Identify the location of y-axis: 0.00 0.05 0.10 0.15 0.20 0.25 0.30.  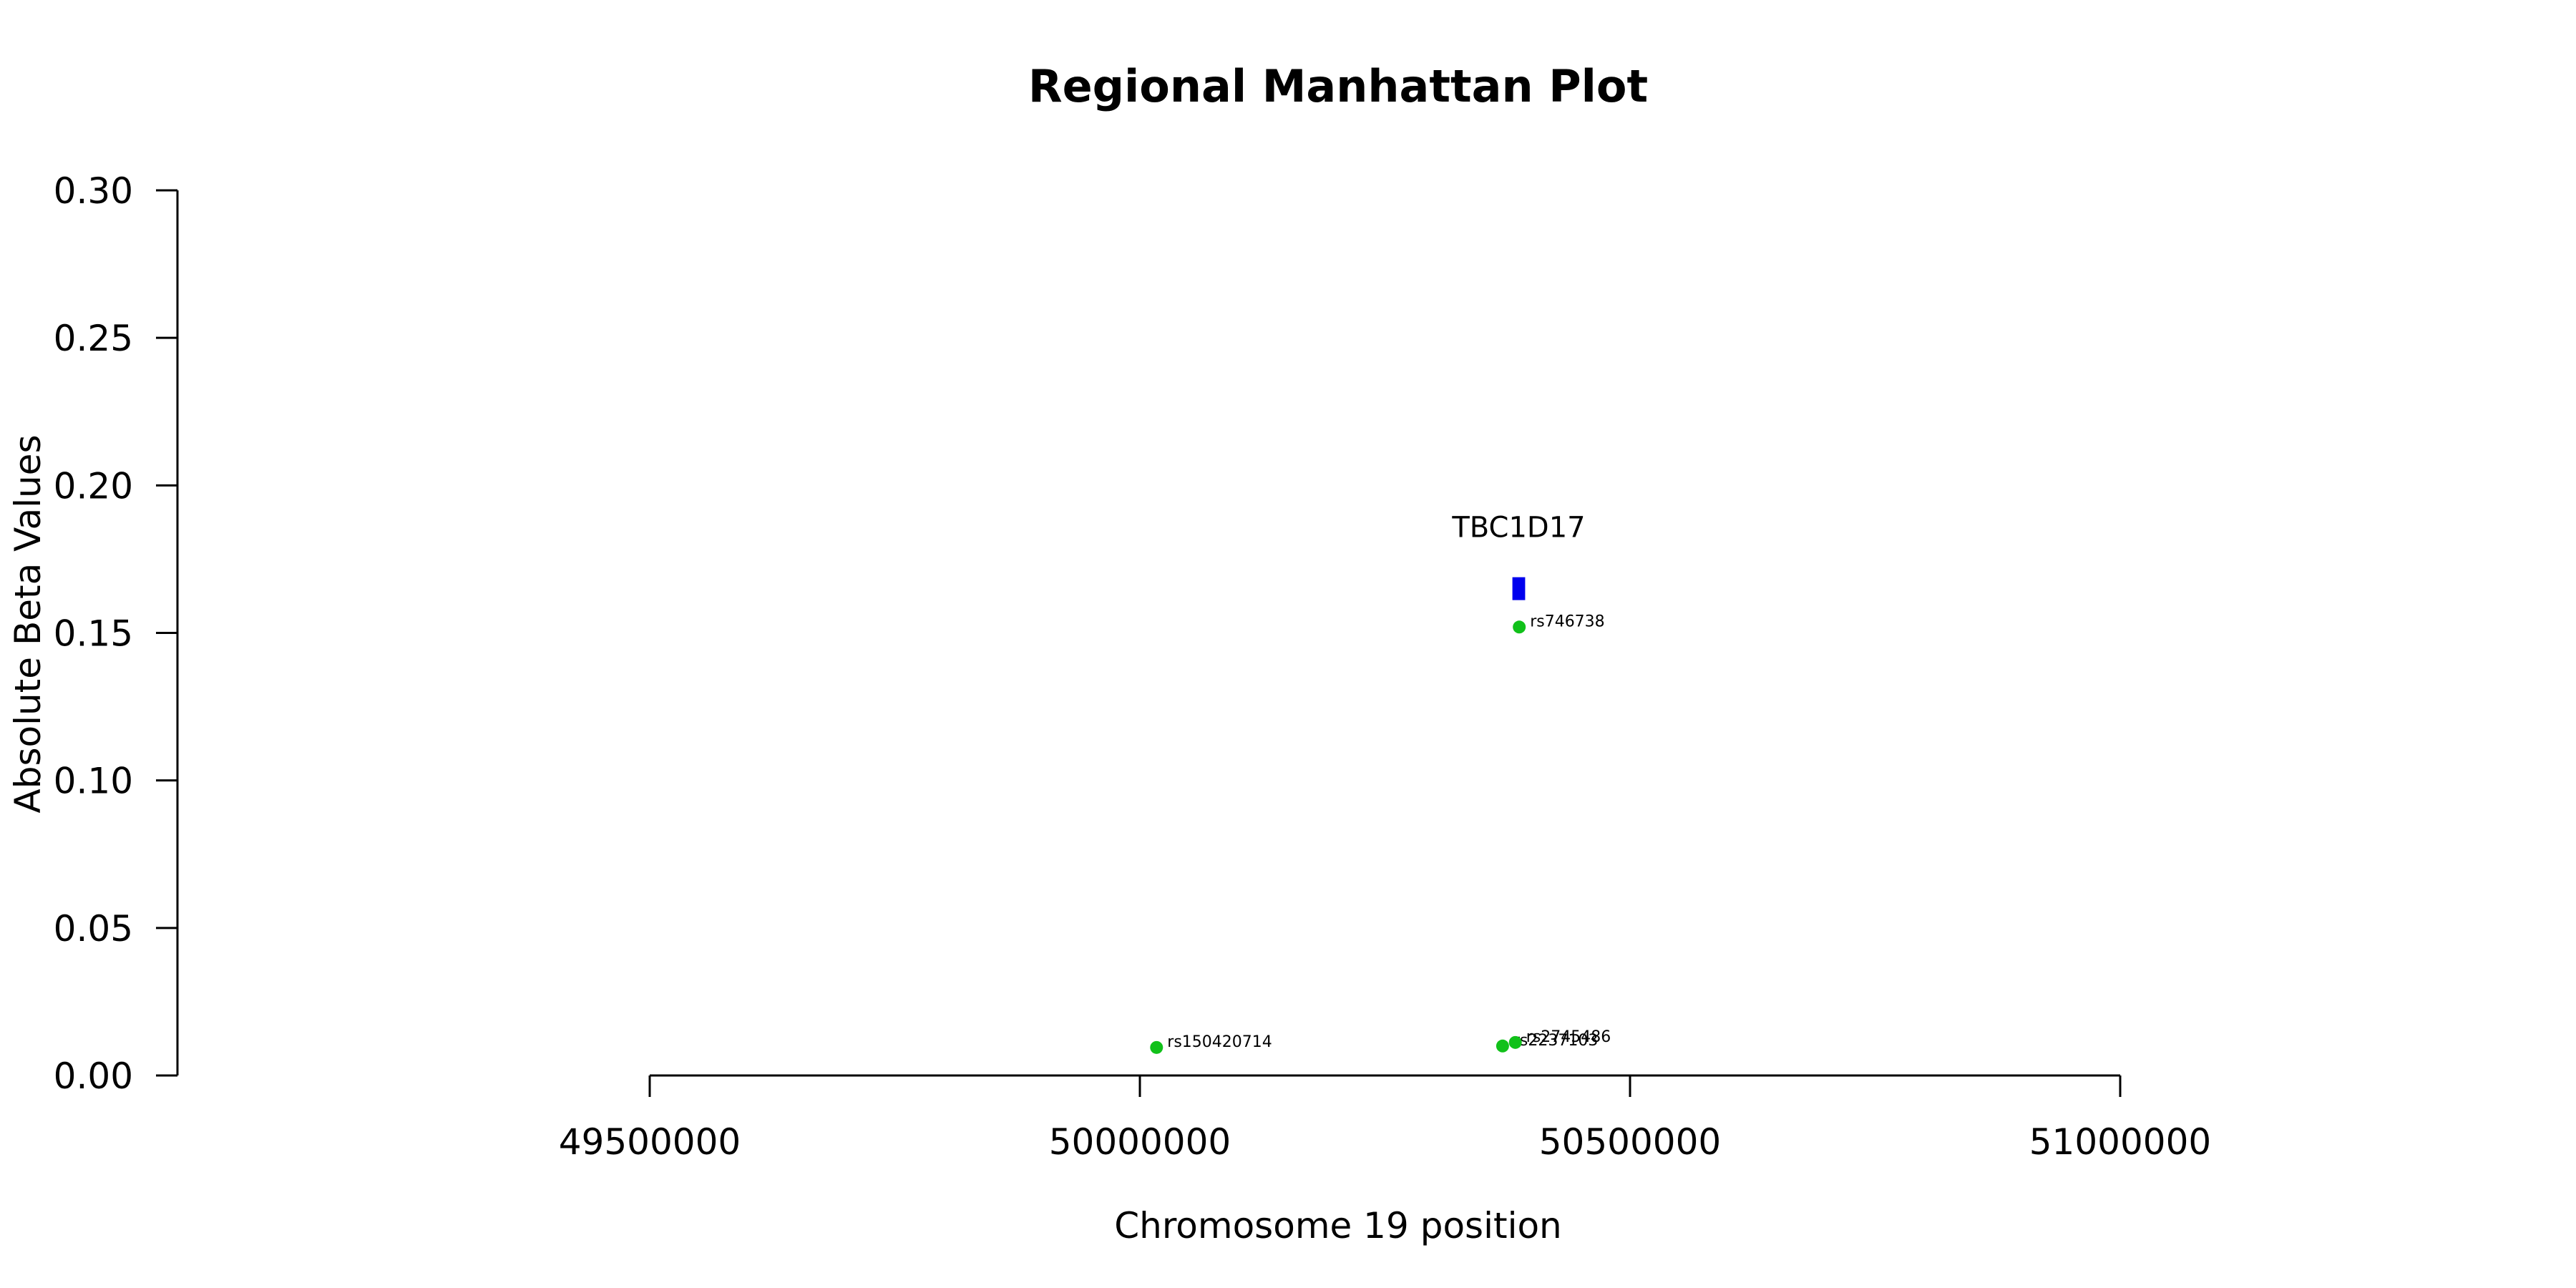
(116, 633).